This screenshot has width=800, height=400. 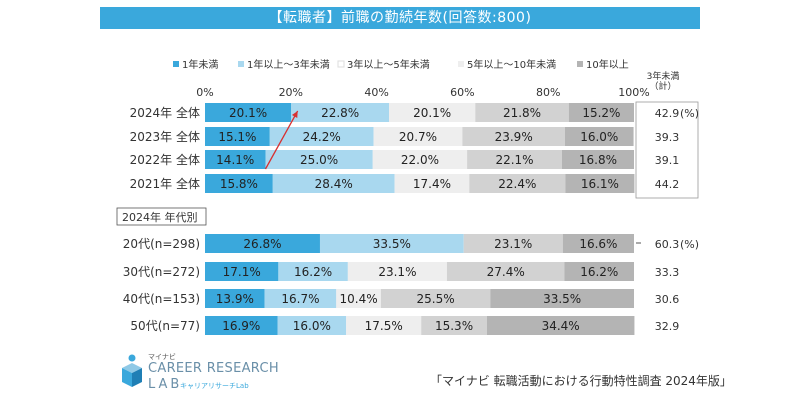 I want to click on data-label: 17.1%, so click(x=242, y=272).